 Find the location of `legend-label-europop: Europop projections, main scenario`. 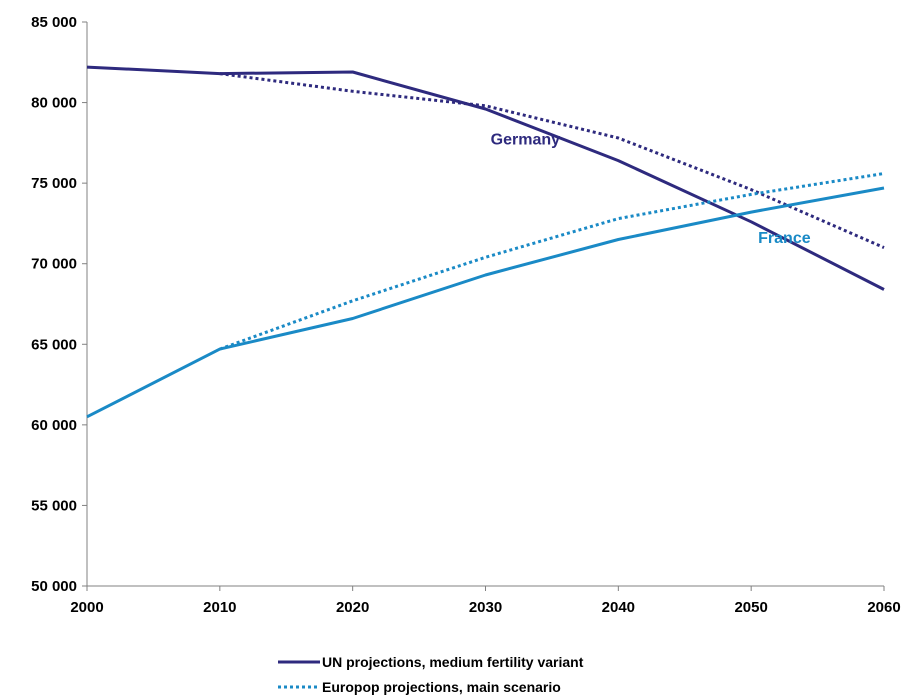

legend-label-europop: Europop projections, main scenario is located at coordinates (441, 687).